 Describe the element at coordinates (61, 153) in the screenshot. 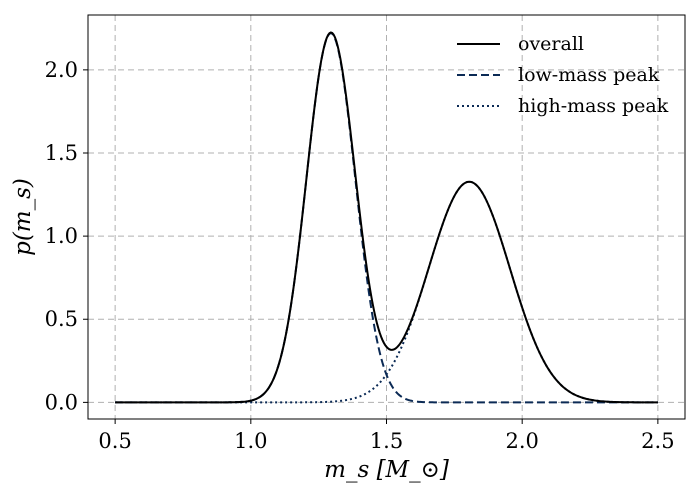

I see `y-tick-label: 1.5` at that location.